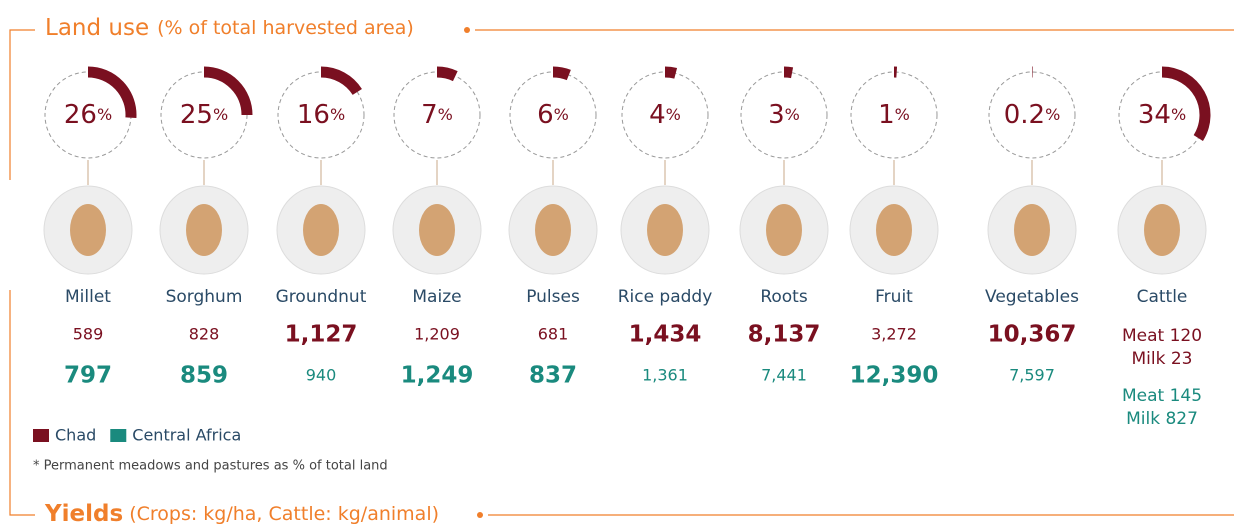  I want to click on title-dot, so click(467, 30).